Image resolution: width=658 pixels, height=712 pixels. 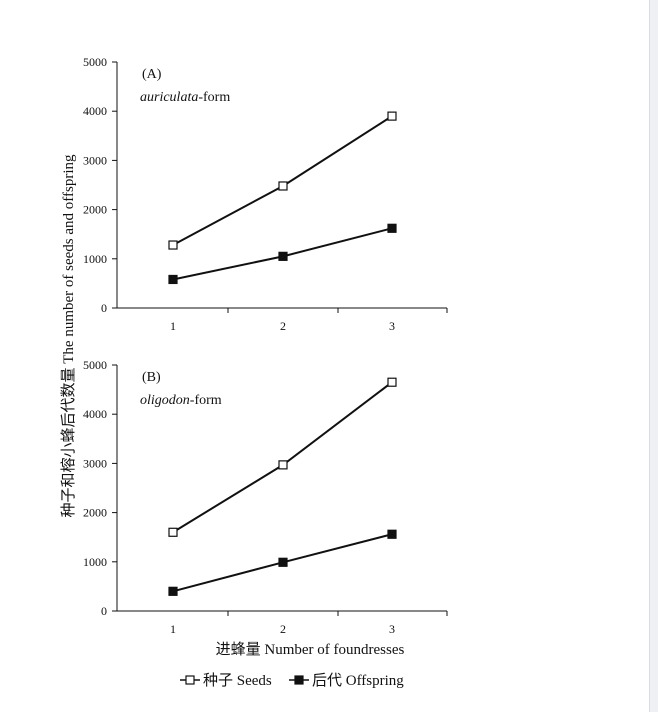 What do you see at coordinates (310, 649) in the screenshot?
I see `x-axis-label: 进蜂量 Number of foundresses` at bounding box center [310, 649].